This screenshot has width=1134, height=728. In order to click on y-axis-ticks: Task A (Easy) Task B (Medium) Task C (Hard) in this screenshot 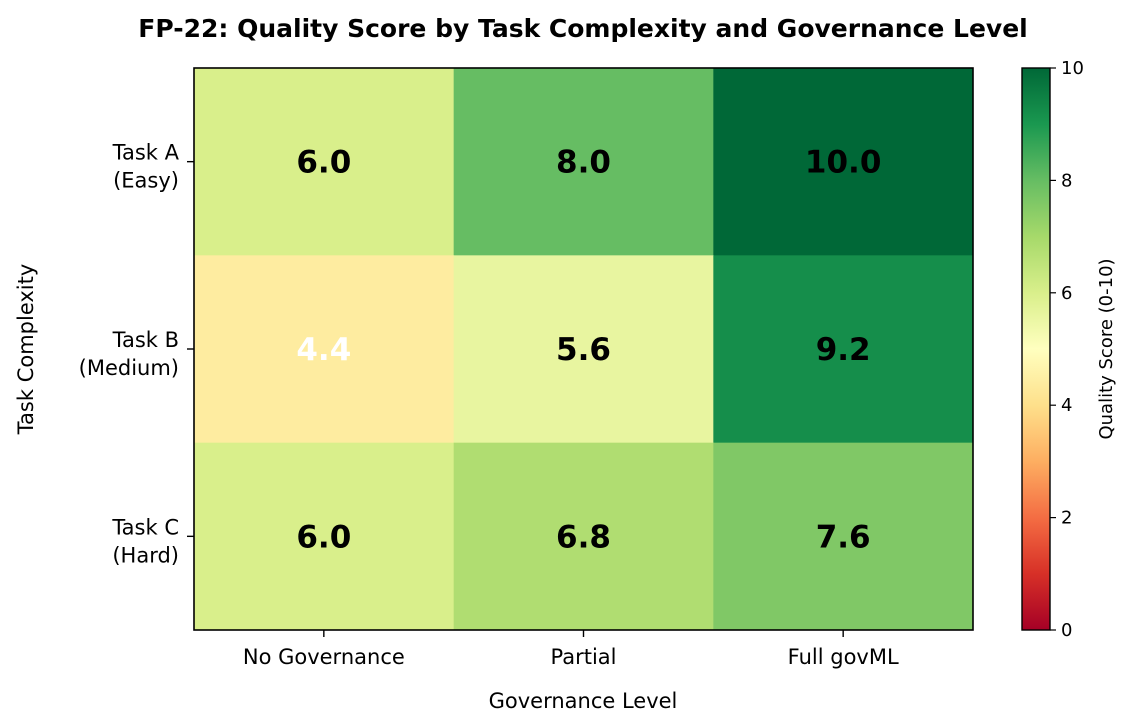, I will do `click(136, 354)`.